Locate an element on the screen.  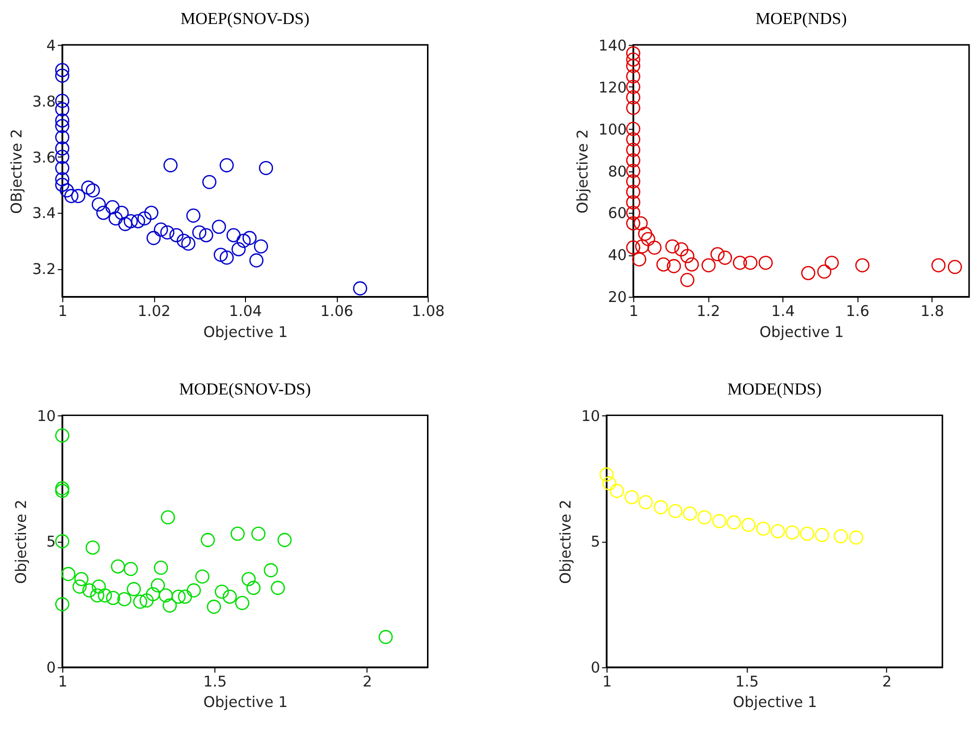
y-tick-label: 120 is located at coordinates (612, 87).